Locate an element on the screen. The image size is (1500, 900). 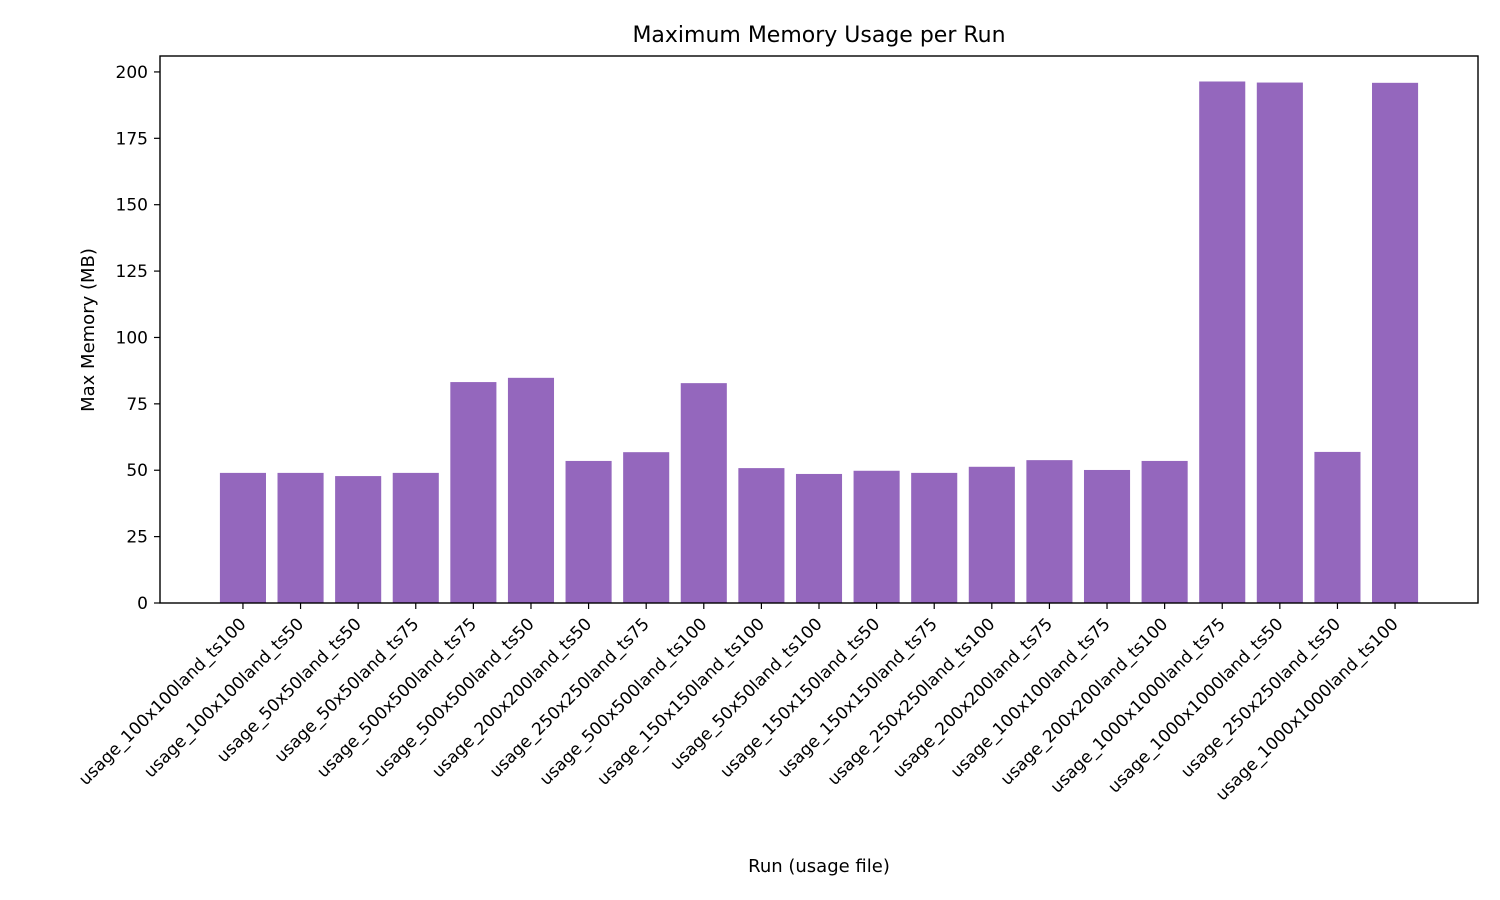
bar-usage_50x50land_ts75 is located at coordinates (415, 537).